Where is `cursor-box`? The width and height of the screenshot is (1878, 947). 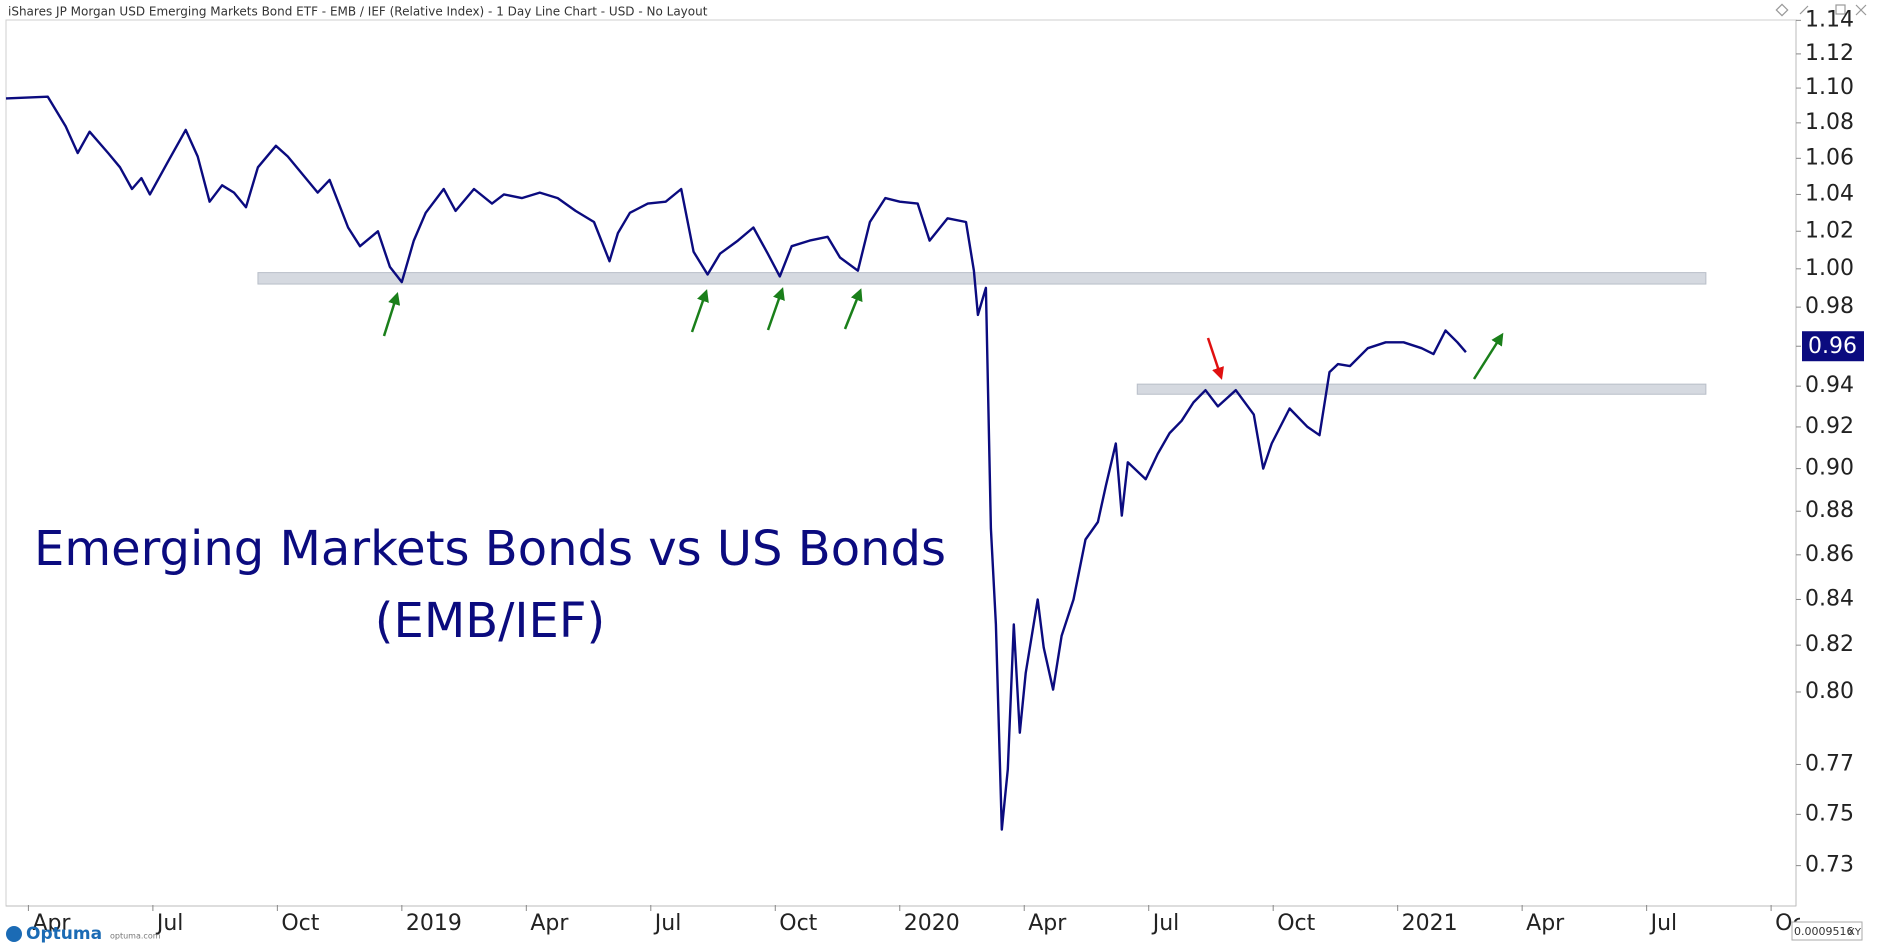
cursor-box is located at coordinates (1827, 931).